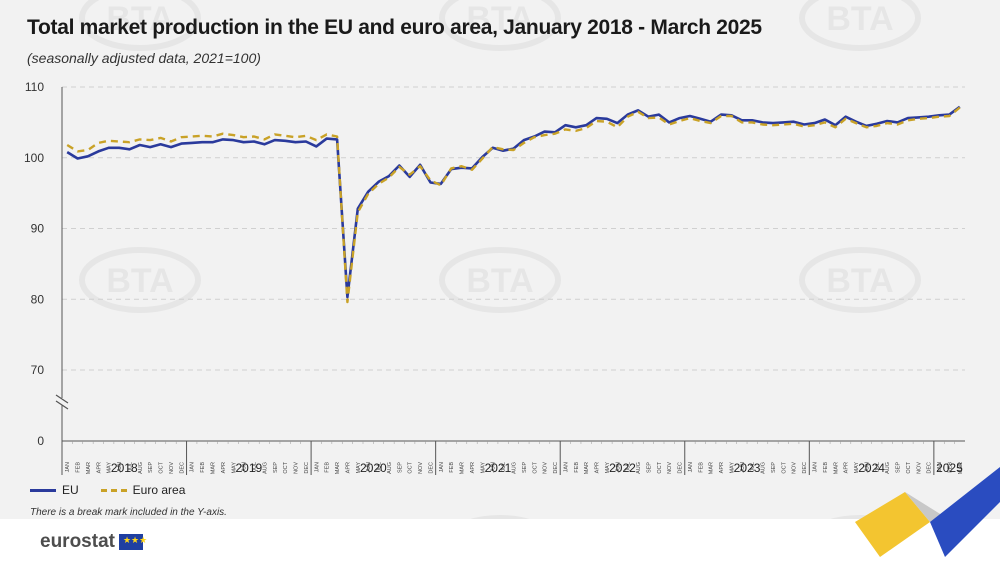  I want to click on legend-euro-area-swatch, so click(113, 490).